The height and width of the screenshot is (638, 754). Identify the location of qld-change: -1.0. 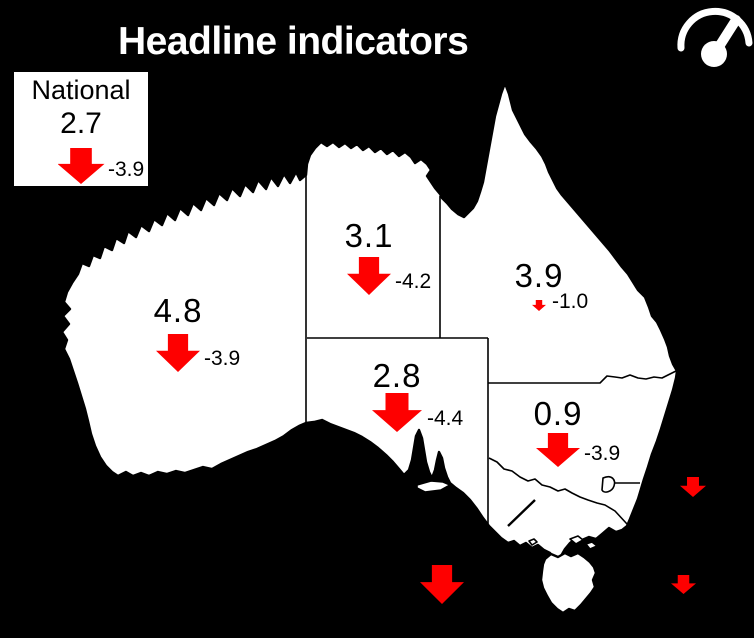
(570, 301).